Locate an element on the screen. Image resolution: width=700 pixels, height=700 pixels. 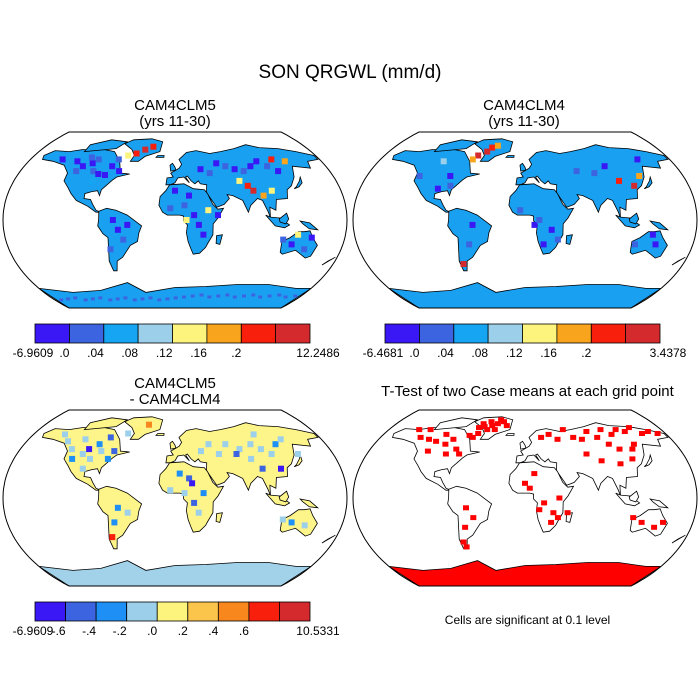
colorbar-cam4clm4: -6.4681 .0 .04 .08 .12 .16 .2 3.4378 is located at coordinates (525, 341).